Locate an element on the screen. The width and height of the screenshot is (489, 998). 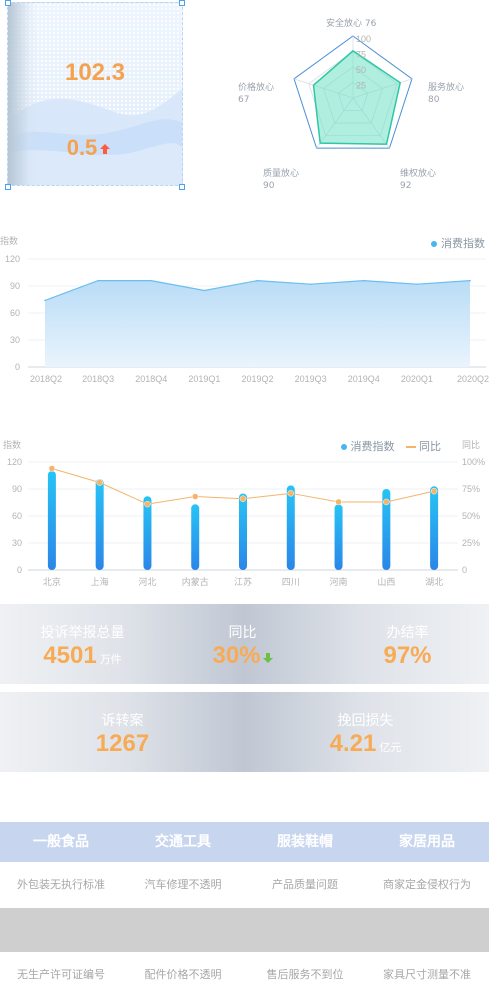
stat-cases-value: 1267 is located at coordinates (122, 743).